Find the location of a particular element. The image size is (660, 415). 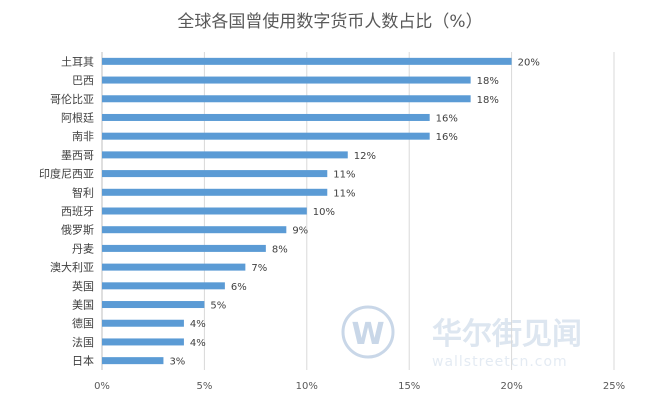

value-label: 10% is located at coordinates (324, 212).